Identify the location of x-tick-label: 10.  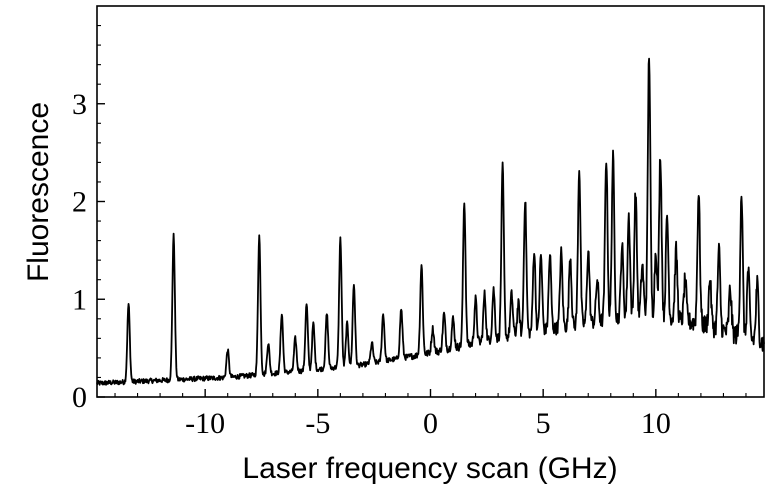
(656, 423).